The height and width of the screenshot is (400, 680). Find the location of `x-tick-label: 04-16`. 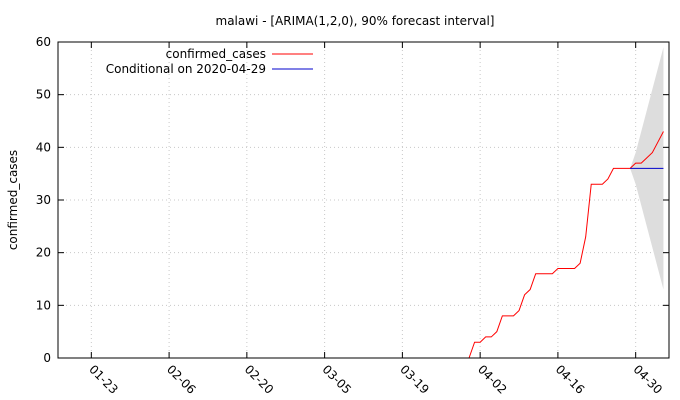

x-tick-label: 04-16 is located at coordinates (570, 379).